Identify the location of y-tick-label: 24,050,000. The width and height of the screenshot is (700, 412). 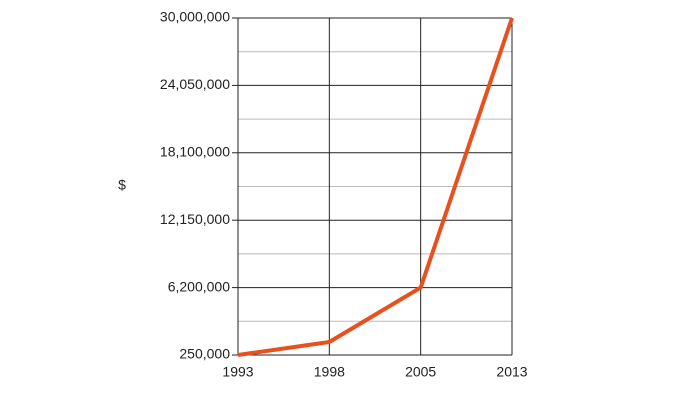
(195, 84).